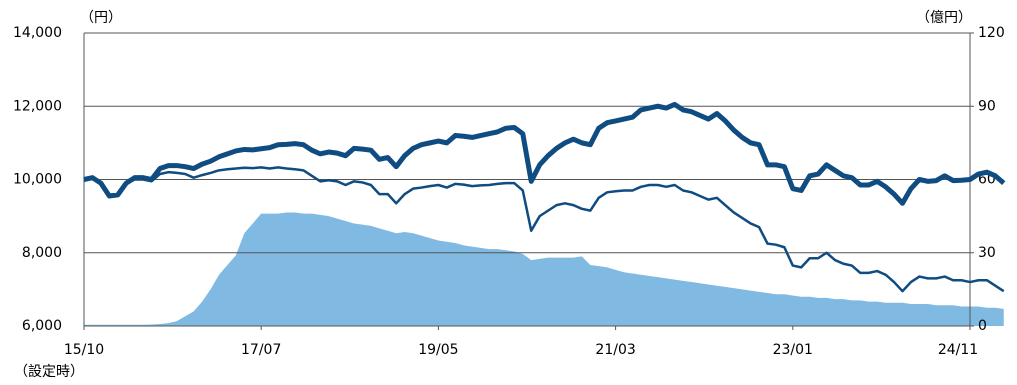 This screenshot has width=1017, height=385. Describe the element at coordinates (793, 350) in the screenshot. I see `x-tick-label: 23/01` at that location.